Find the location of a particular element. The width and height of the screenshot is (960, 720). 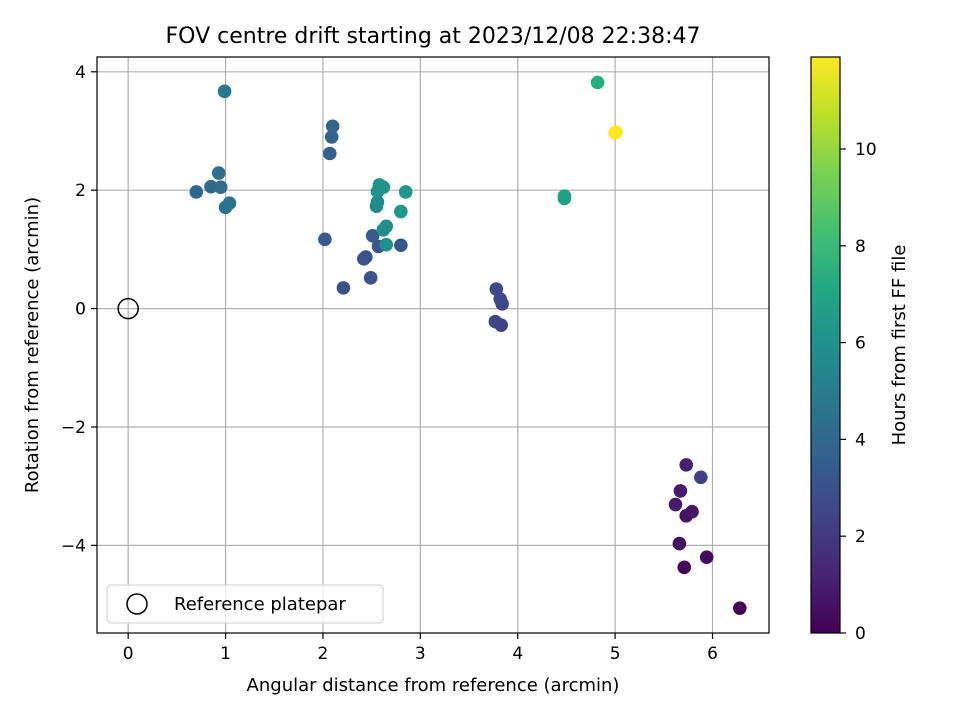

colorbar-gradient is located at coordinates (825, 345).